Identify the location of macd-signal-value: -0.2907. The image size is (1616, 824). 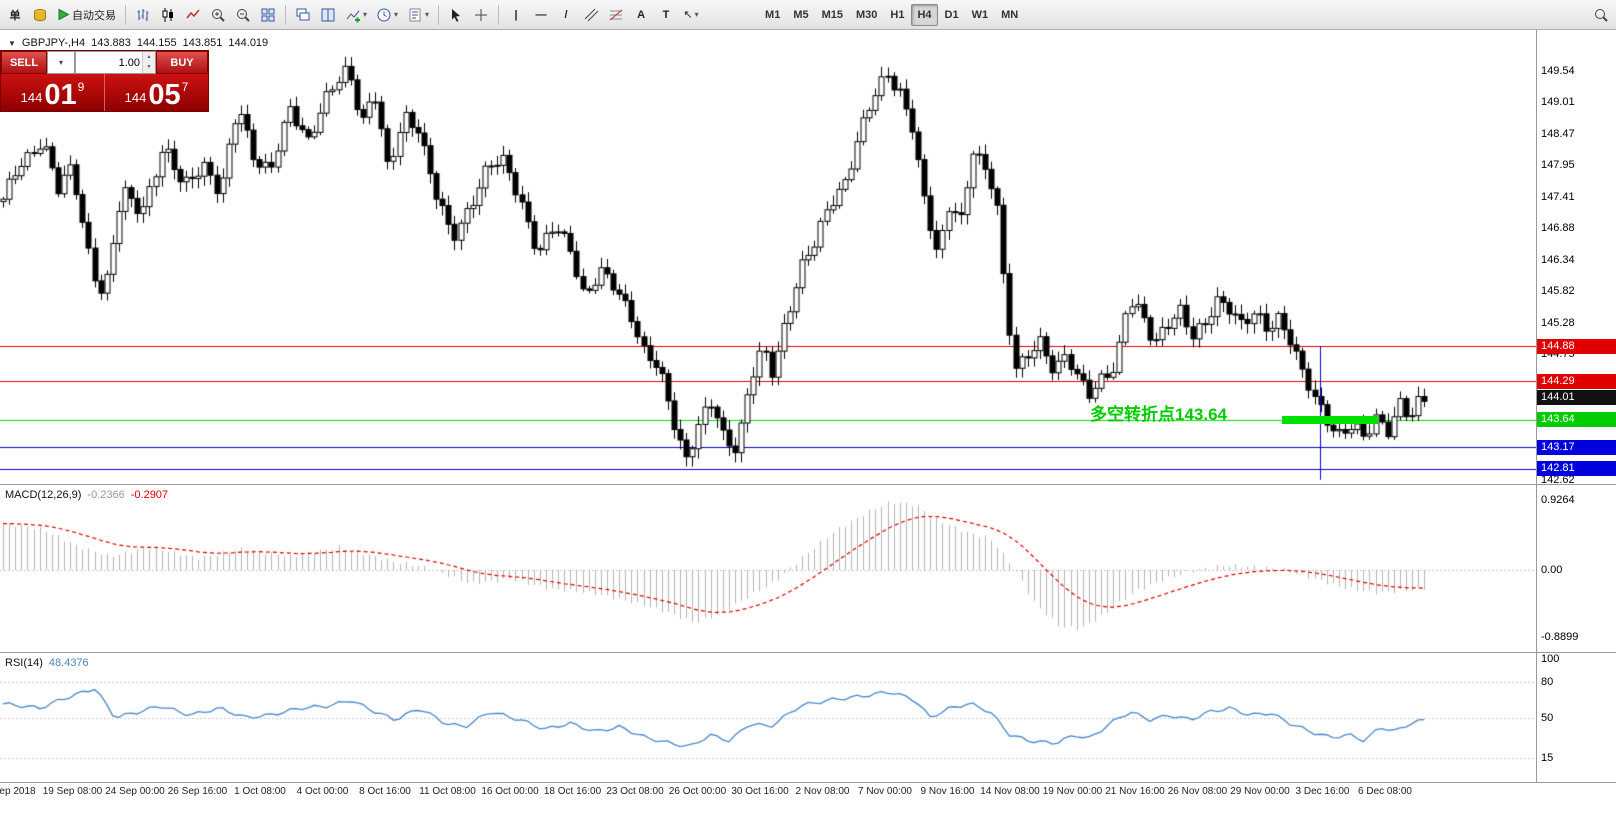
(149, 495).